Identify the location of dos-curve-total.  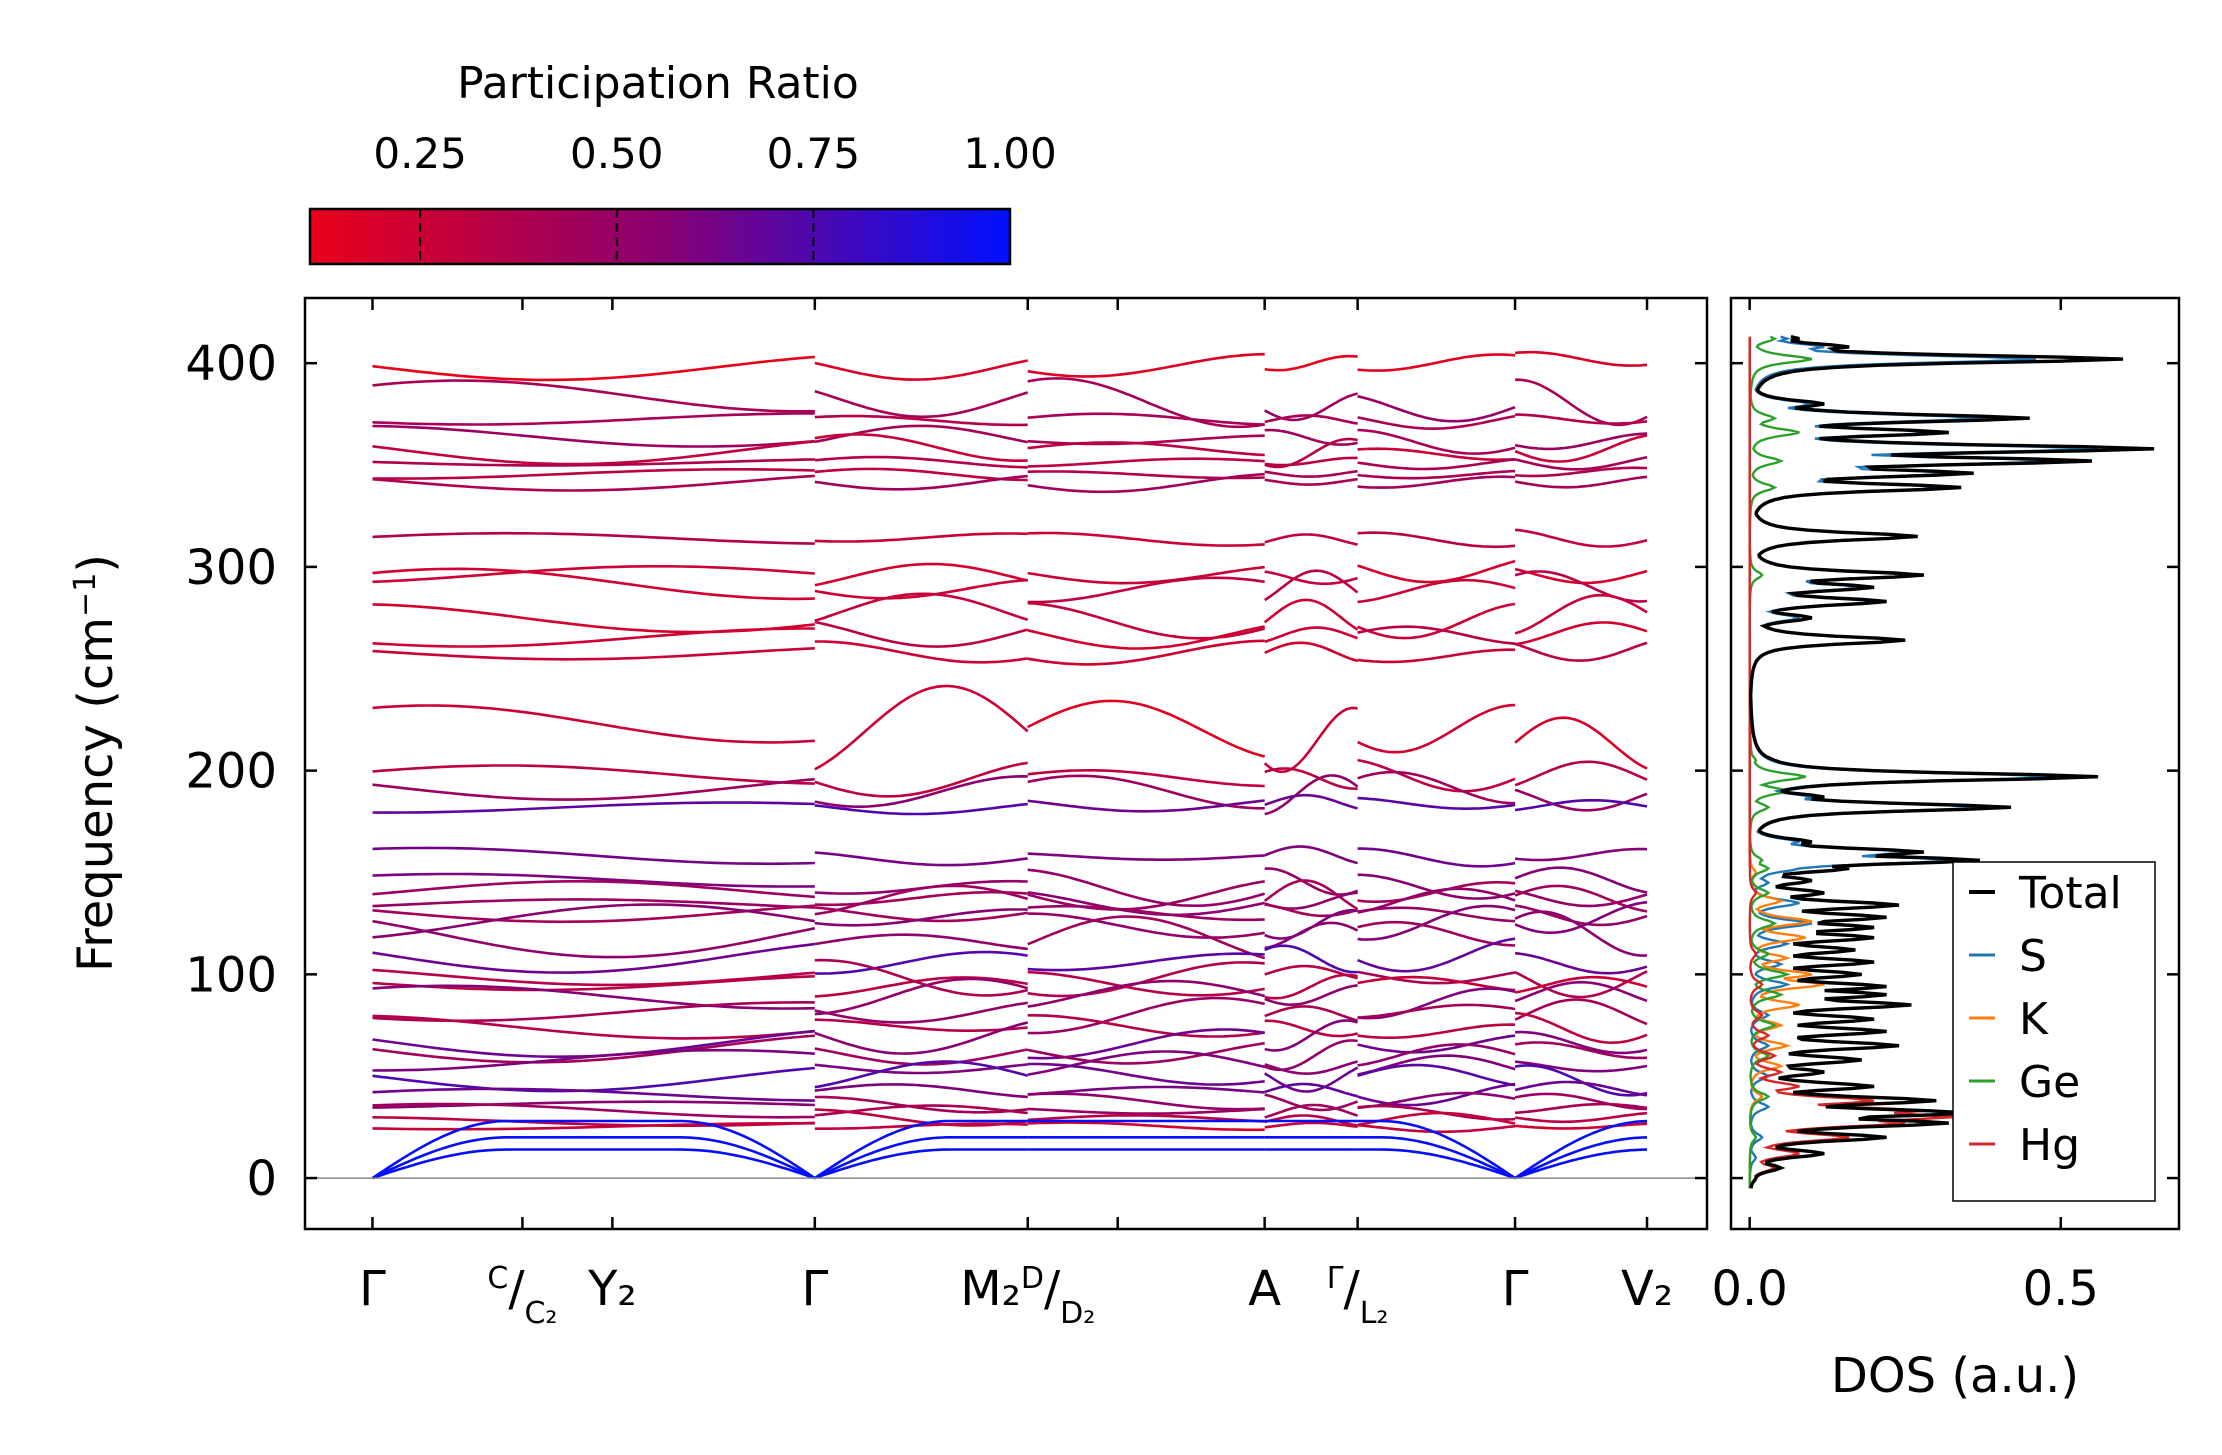
(1951, 762).